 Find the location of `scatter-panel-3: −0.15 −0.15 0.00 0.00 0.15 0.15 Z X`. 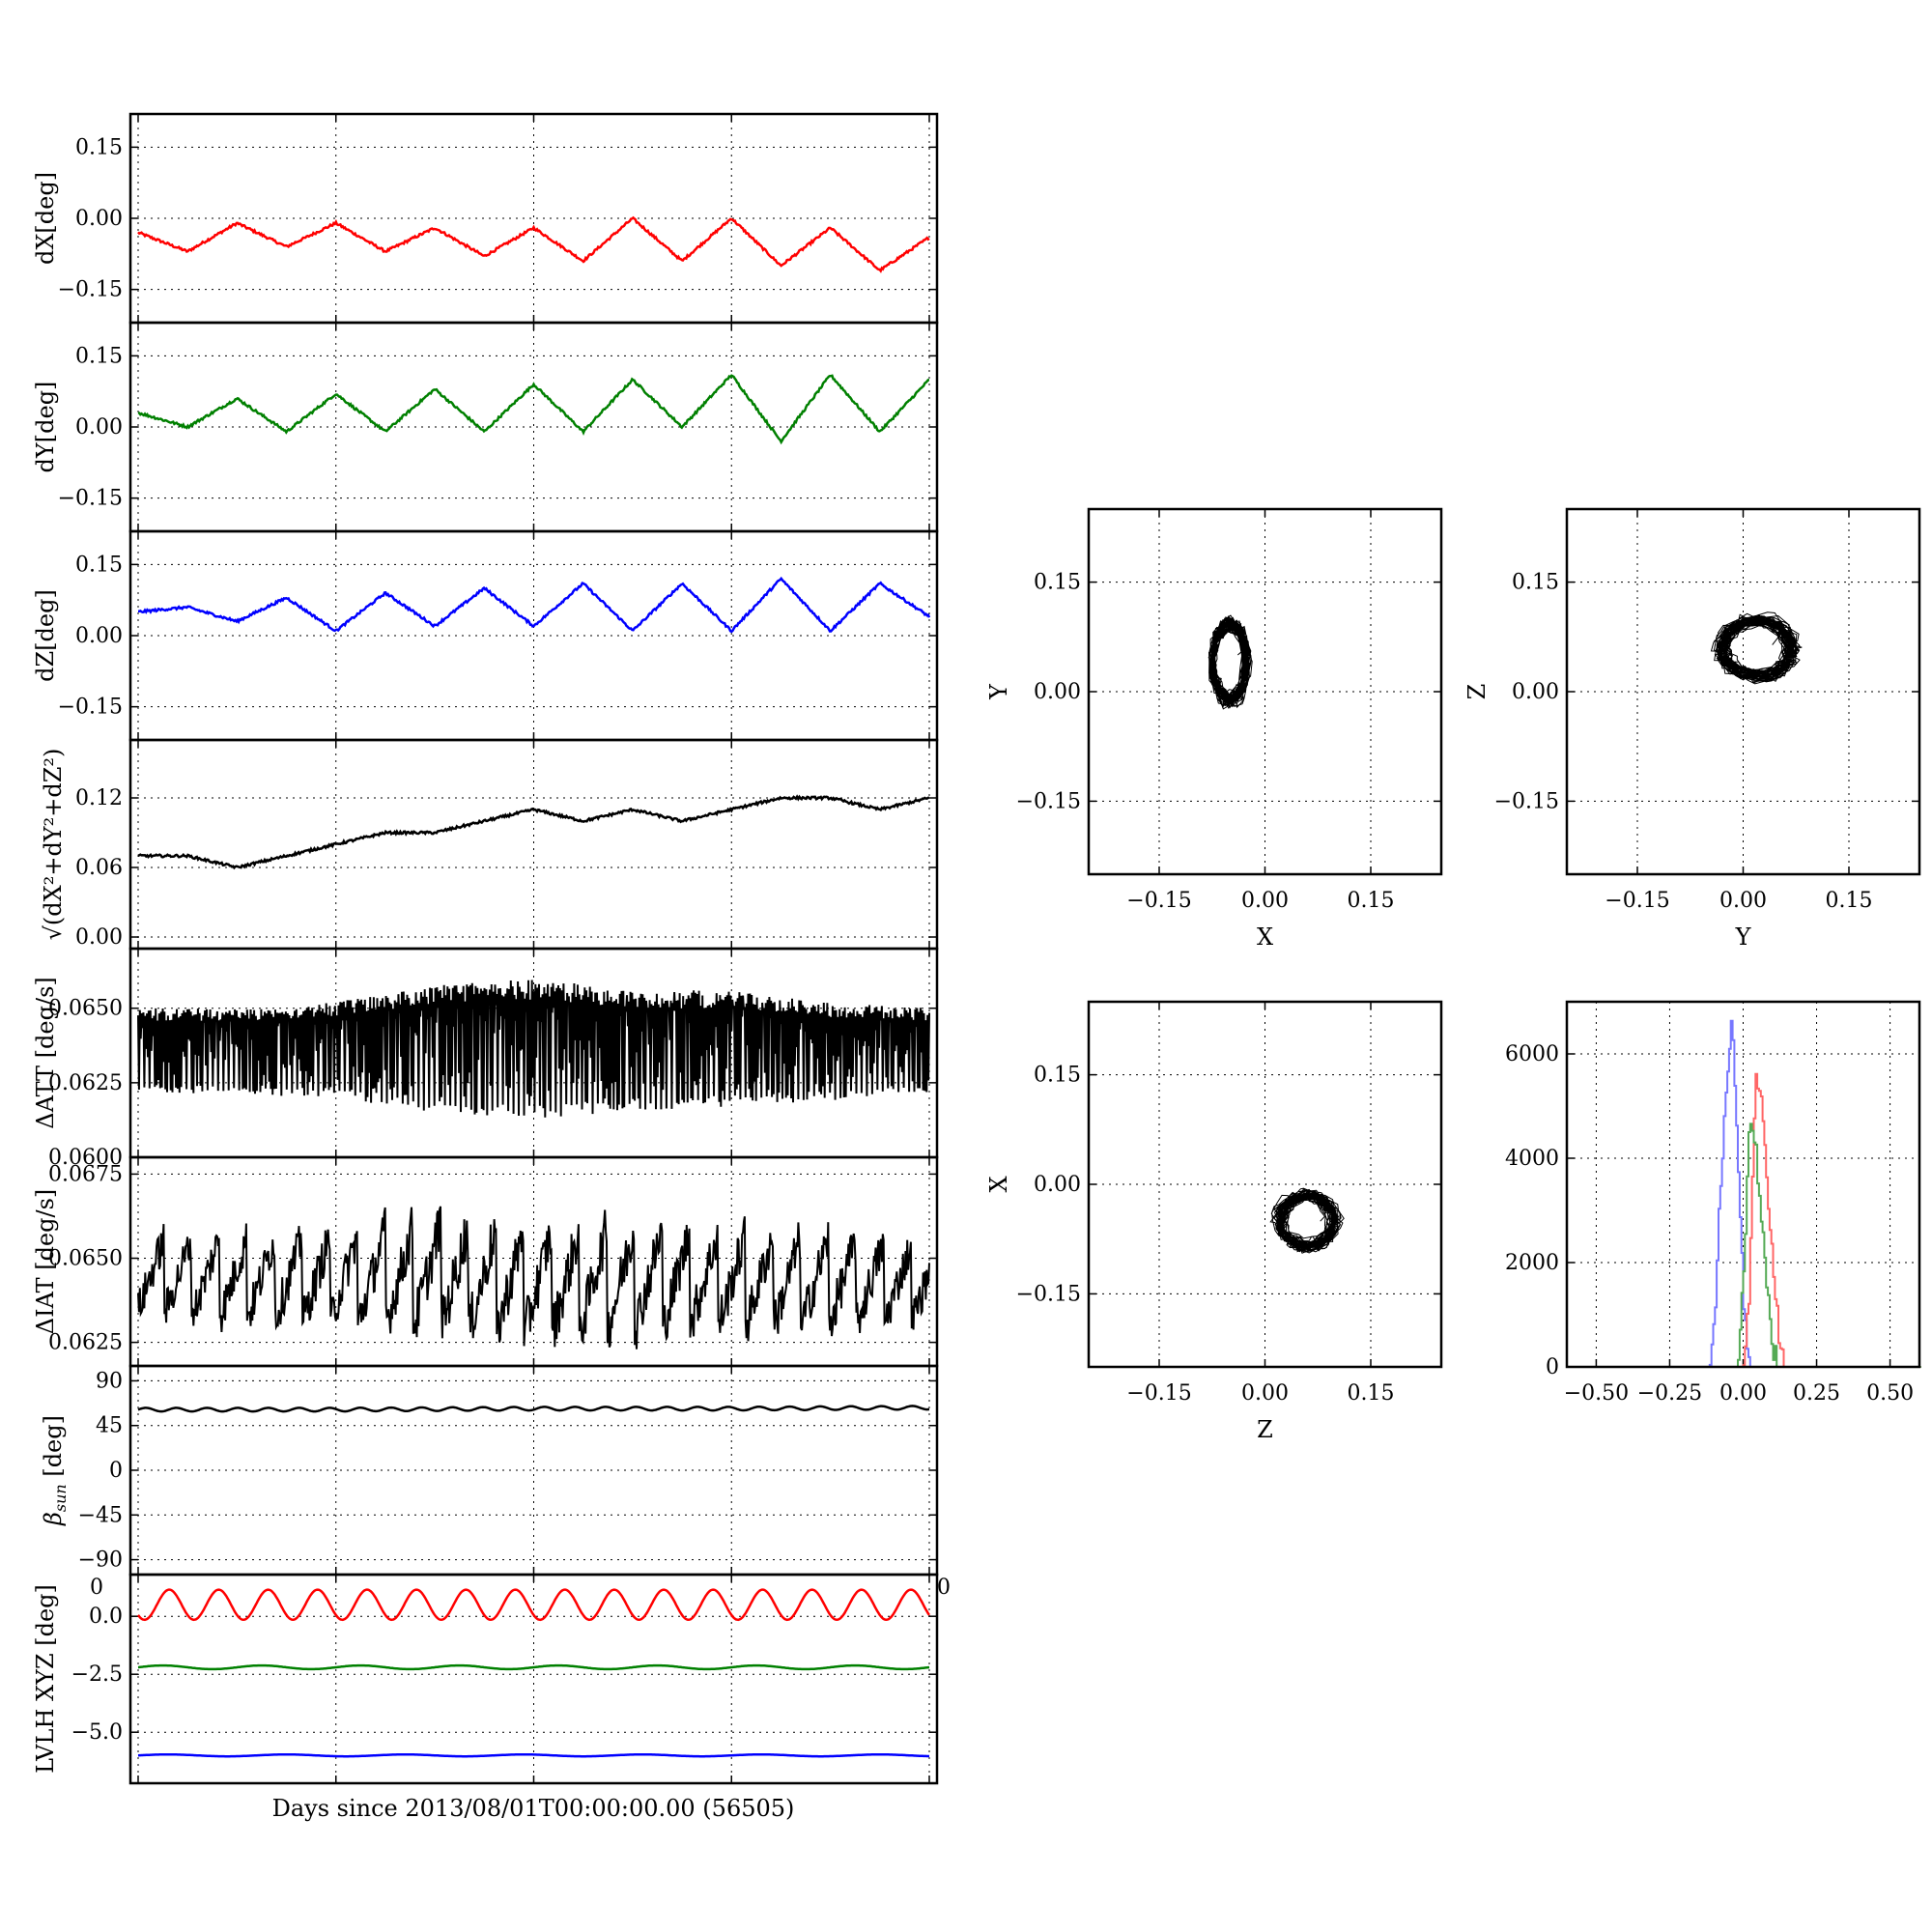

scatter-panel-3: −0.15 −0.15 0.00 0.00 0.15 0.15 Z X is located at coordinates (1214, 1221).